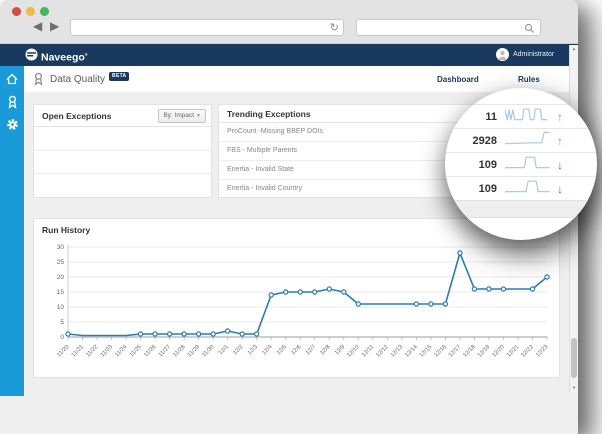  Describe the element at coordinates (12, 102) in the screenshot. I see `award-icon` at that location.